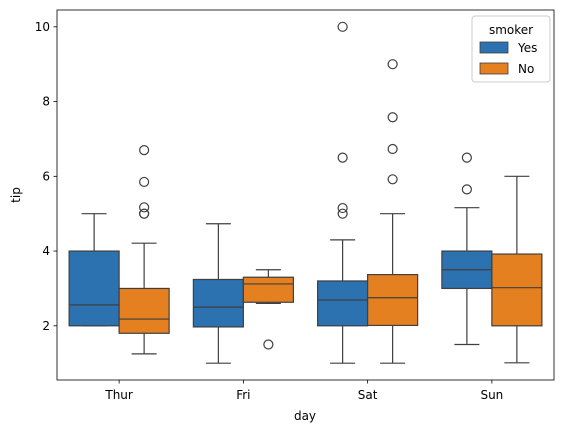 The height and width of the screenshot is (432, 562). I want to click on y-tick-label-4: 4, so click(46, 251).